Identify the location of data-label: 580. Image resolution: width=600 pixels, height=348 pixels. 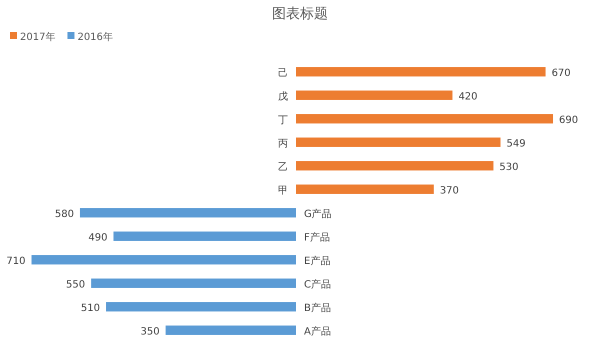
(64, 214).